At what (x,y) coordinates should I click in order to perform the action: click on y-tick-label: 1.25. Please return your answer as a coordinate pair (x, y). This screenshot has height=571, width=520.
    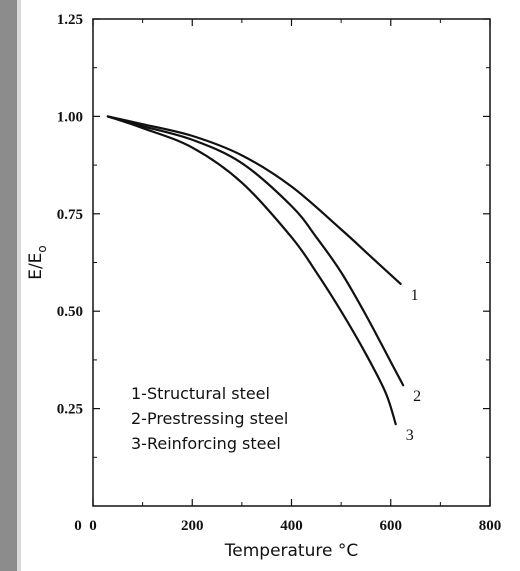
    Looking at the image, I should click on (70, 20).